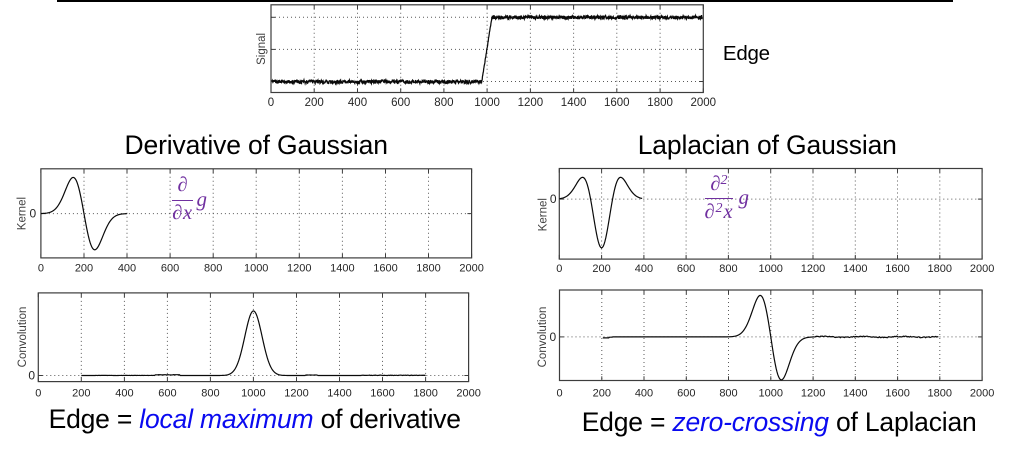  What do you see at coordinates (262, 49) in the screenshot?
I see `svg-text: Signal` at bounding box center [262, 49].